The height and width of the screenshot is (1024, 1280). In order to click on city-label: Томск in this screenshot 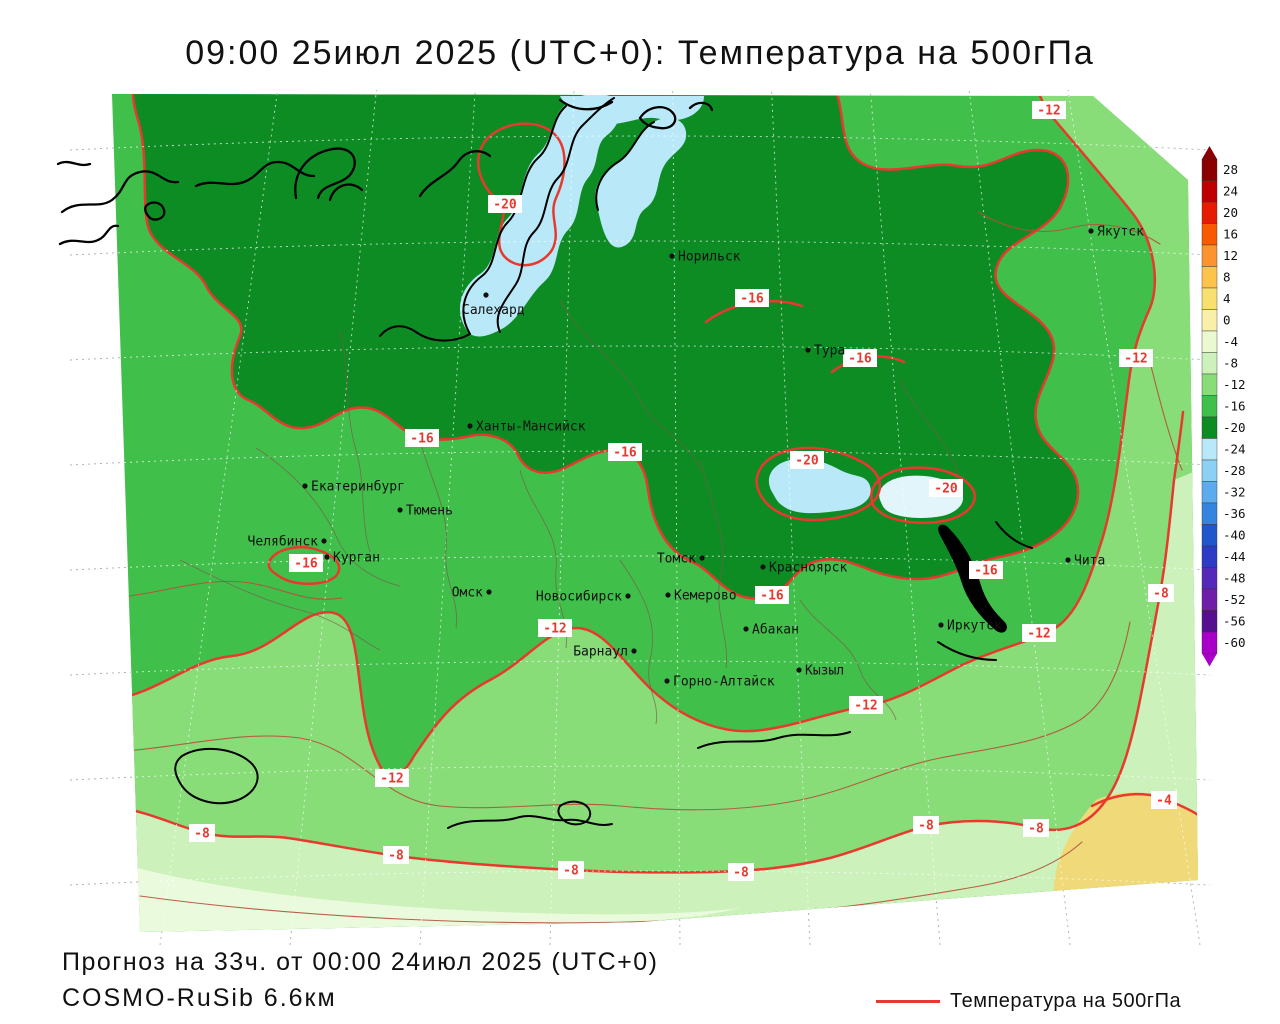, I will do `click(676, 559)`.